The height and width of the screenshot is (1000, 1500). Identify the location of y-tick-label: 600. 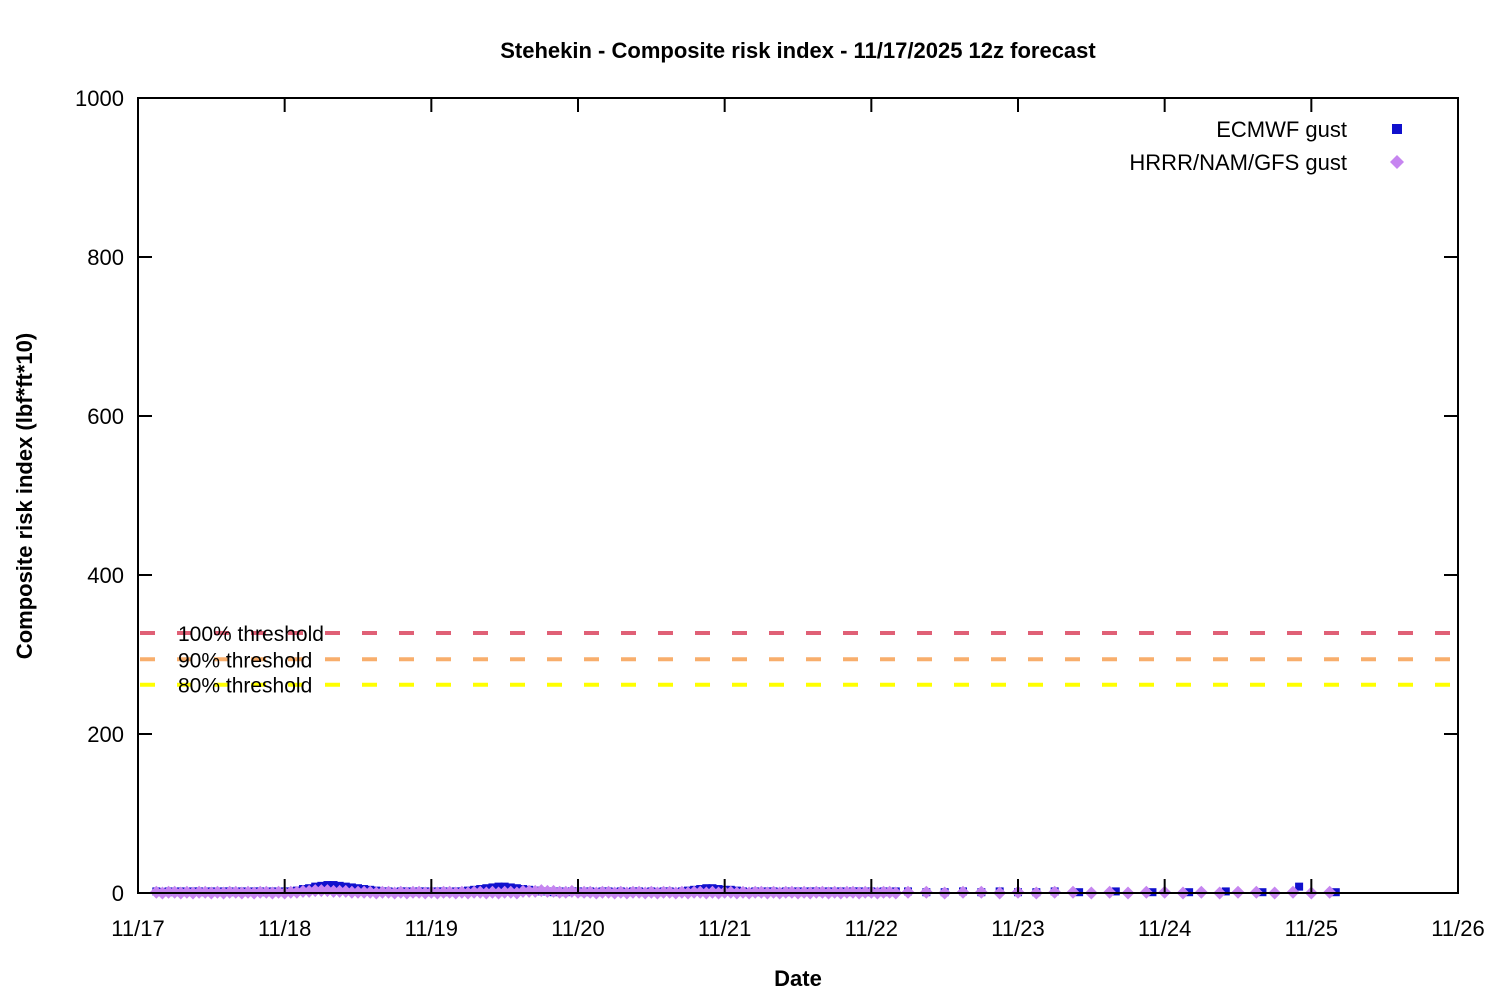
(105, 416).